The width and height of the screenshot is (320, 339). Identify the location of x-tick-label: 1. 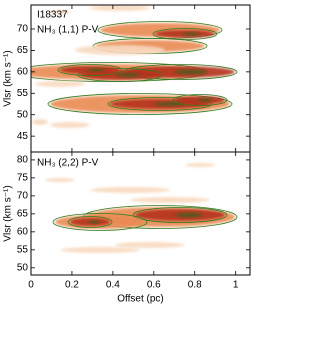
(236, 285).